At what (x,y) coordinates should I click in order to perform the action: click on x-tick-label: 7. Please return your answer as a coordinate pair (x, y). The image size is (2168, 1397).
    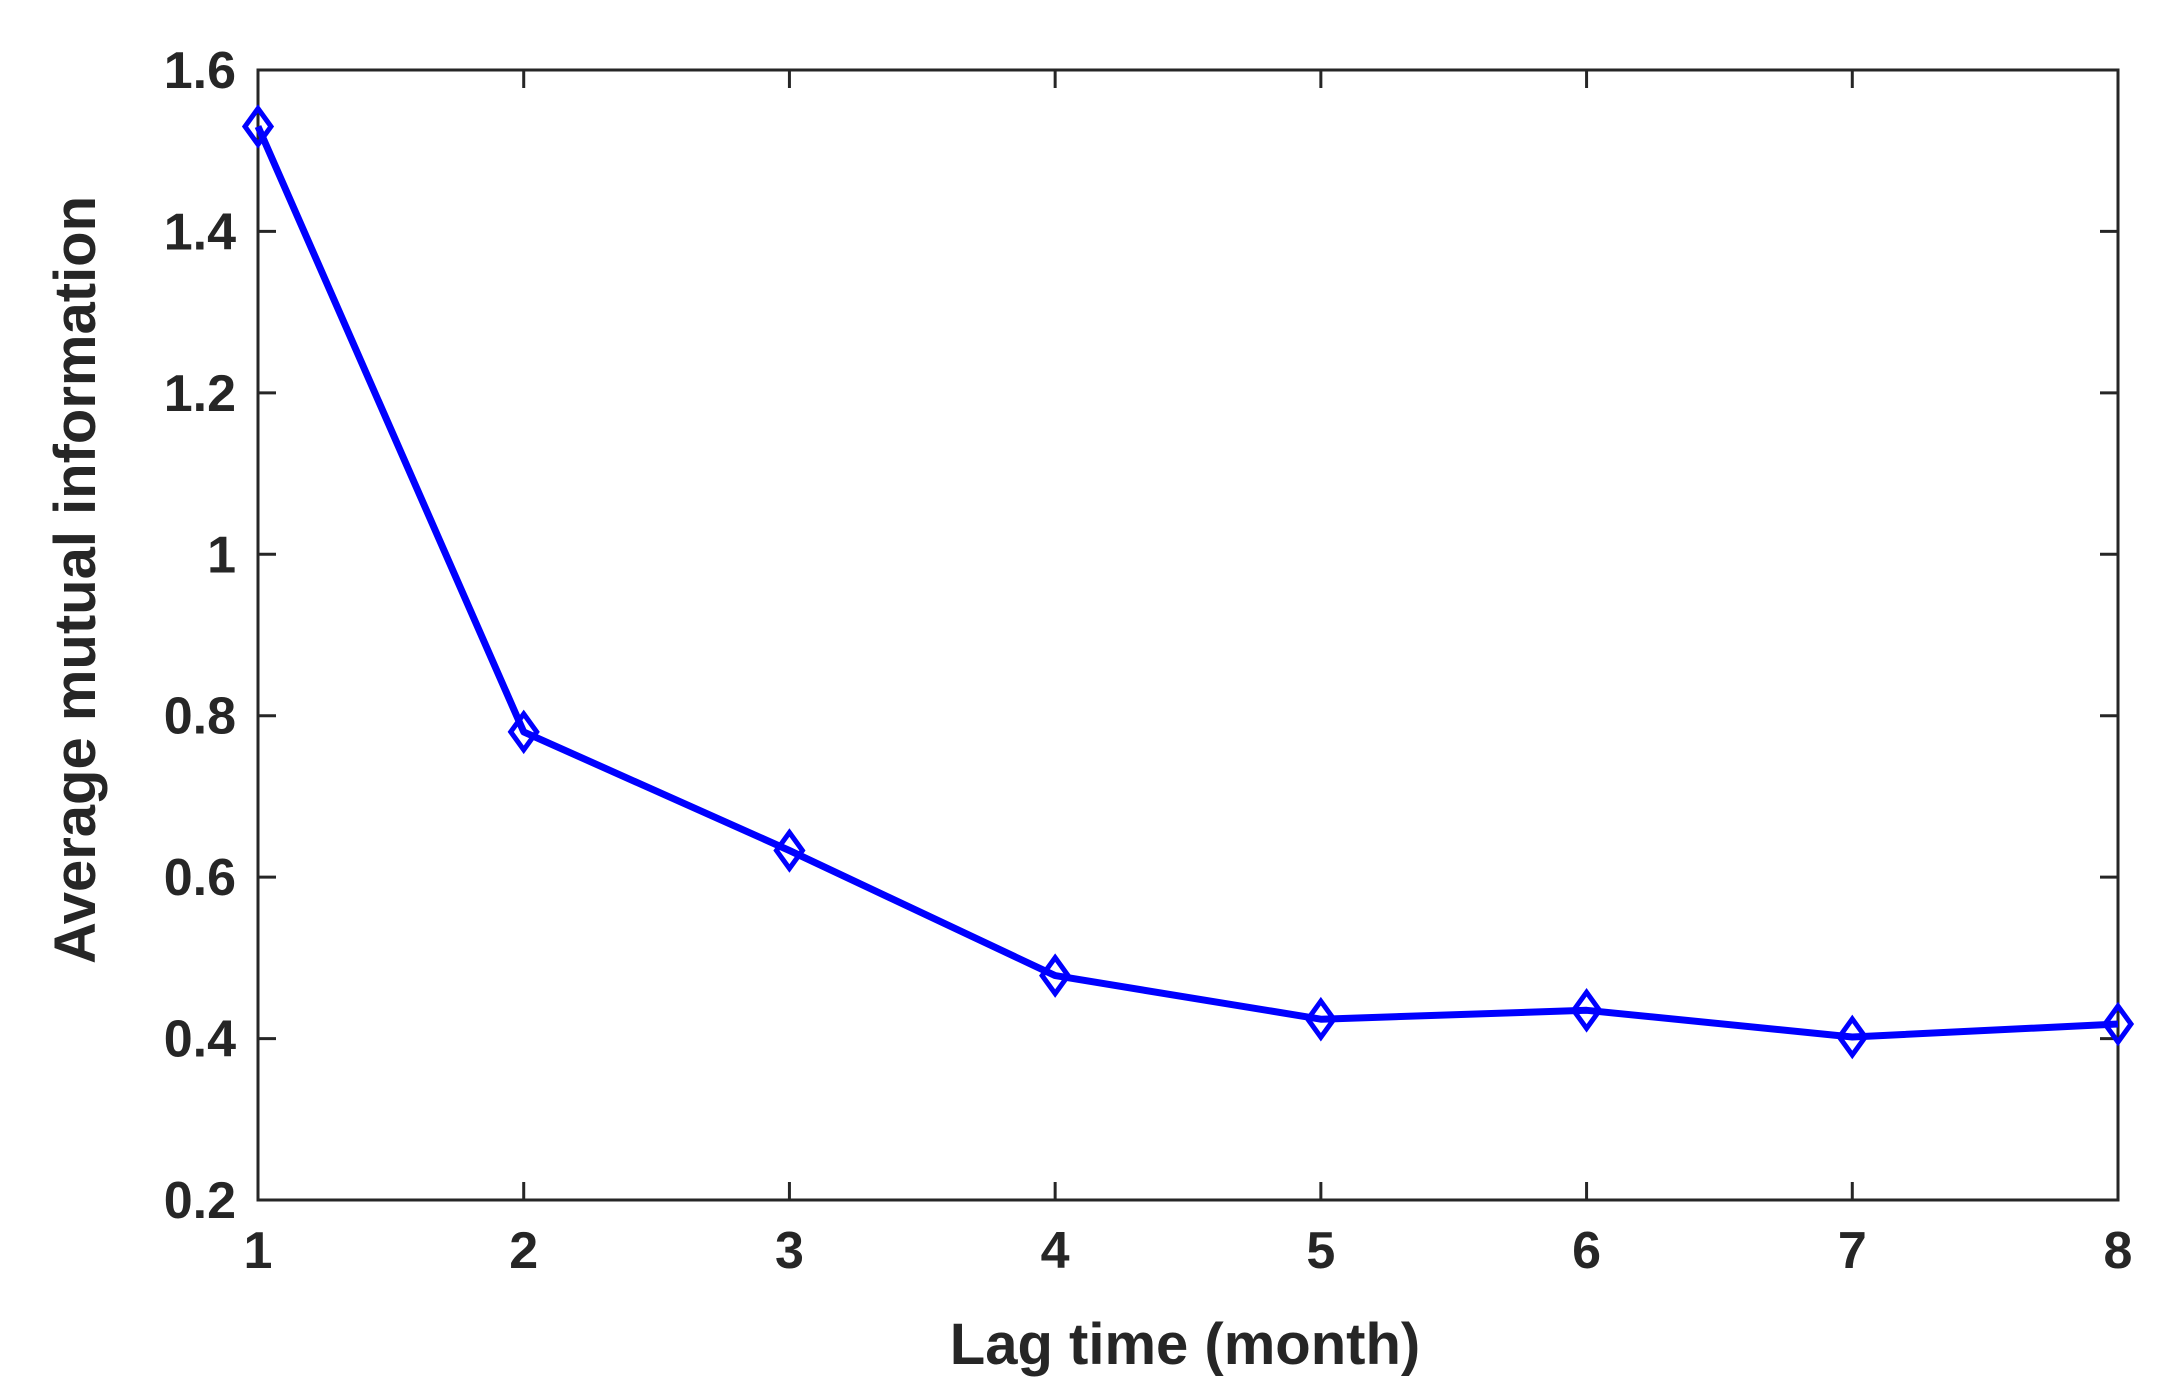
    Looking at the image, I should click on (1852, 1251).